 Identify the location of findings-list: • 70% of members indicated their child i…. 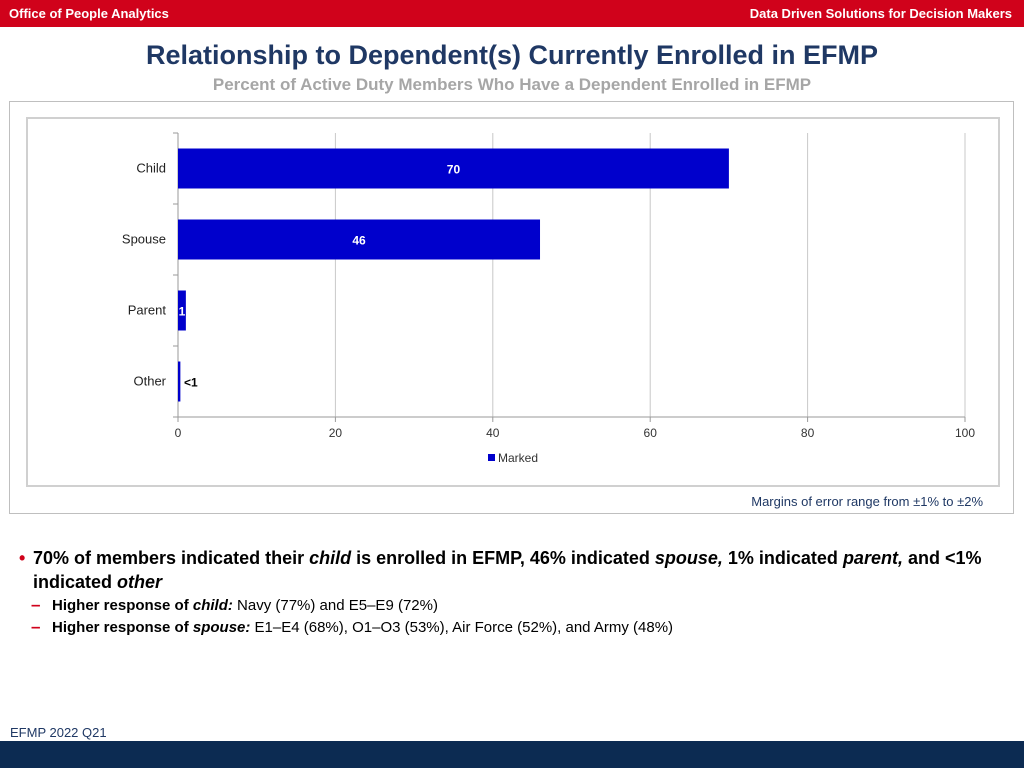
(514, 592).